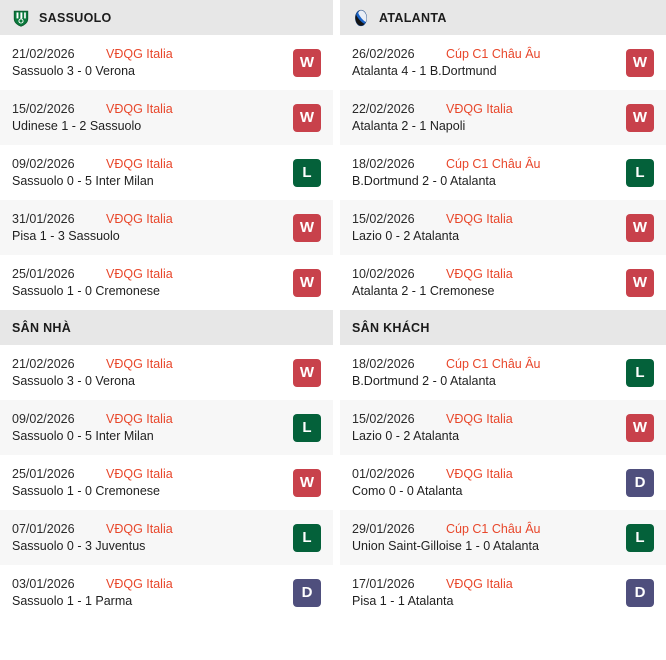  Describe the element at coordinates (75, 17) in the screenshot. I see `section-title: SASSUOLO` at that location.